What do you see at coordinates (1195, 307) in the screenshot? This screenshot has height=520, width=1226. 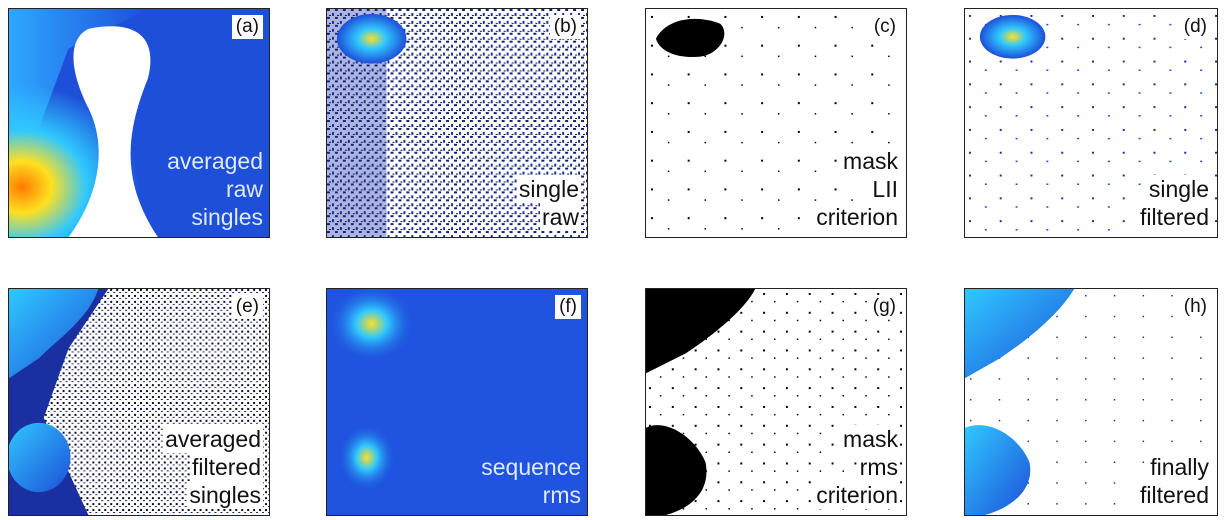 I see `panel-h-tag: (h)` at bounding box center [1195, 307].